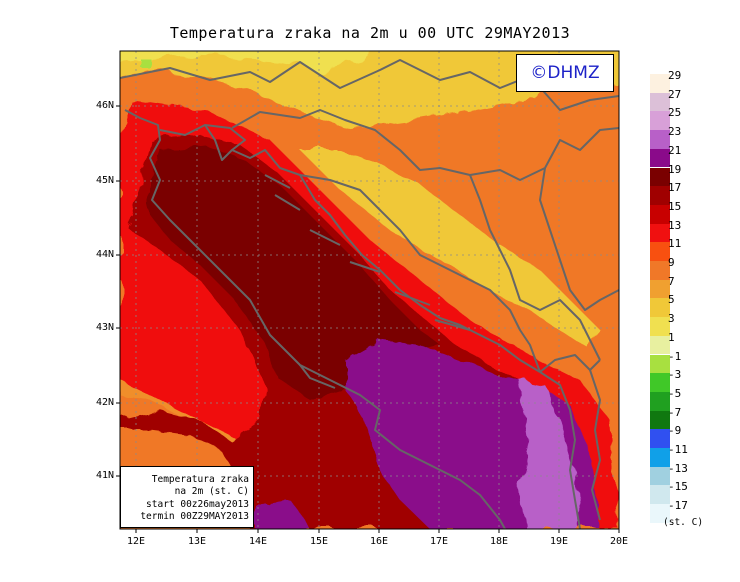  Describe the element at coordinates (218, 142) in the screenshot. I see `coastline-istria` at that location.